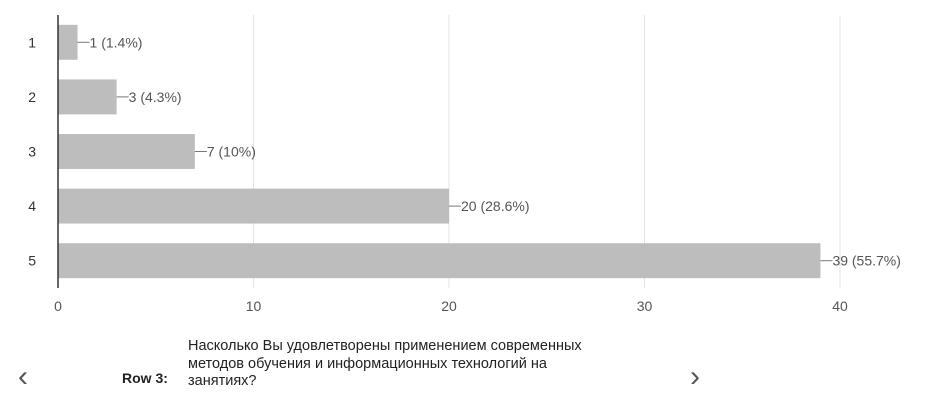 This screenshot has width=937, height=414. What do you see at coordinates (32, 42) in the screenshot?
I see `category-label-1: 1` at bounding box center [32, 42].